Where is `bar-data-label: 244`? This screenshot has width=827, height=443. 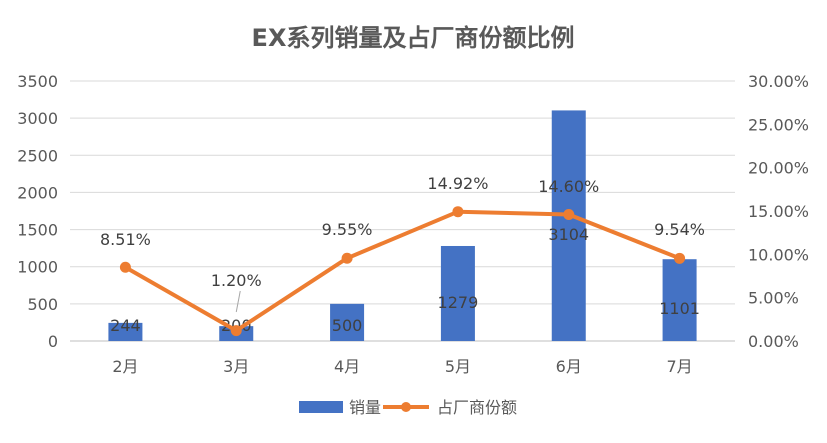 bar-data-label: 244 is located at coordinates (125, 325).